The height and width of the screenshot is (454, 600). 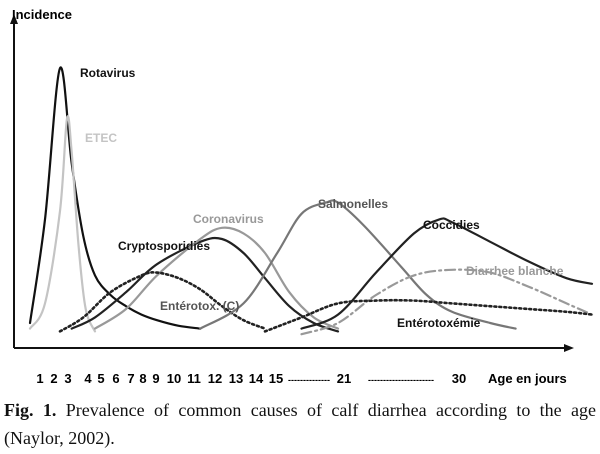 What do you see at coordinates (194, 378) in the screenshot?
I see `x-tick-label-11: 11` at bounding box center [194, 378].